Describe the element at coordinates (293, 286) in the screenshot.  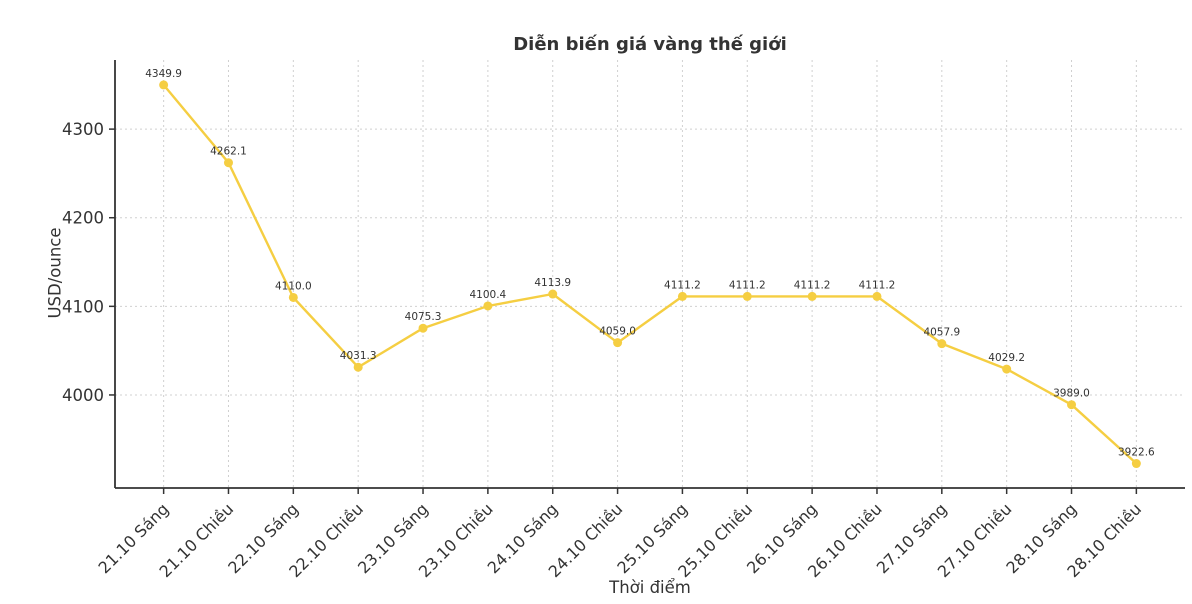
I see `data-point-label: 4110.0` at that location.